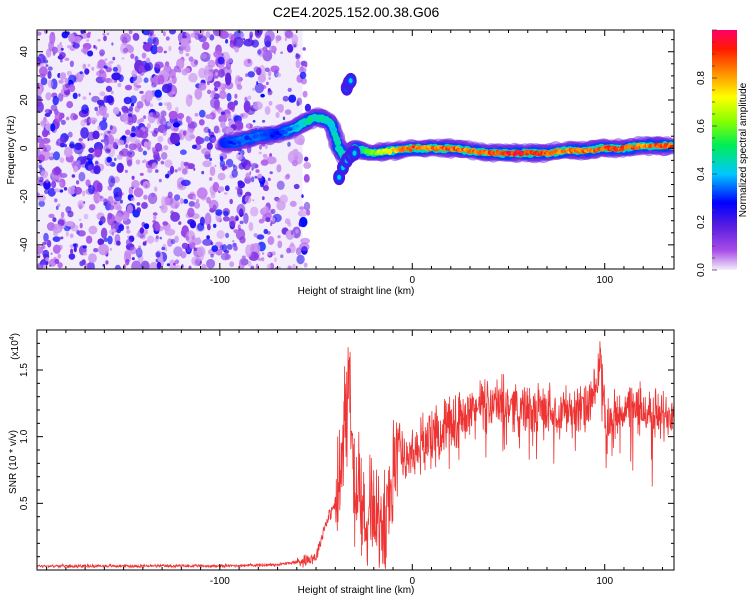 This screenshot has width=750, height=600. Describe the element at coordinates (604, 581) in the screenshot. I see `x-tick-label: 100` at that location.